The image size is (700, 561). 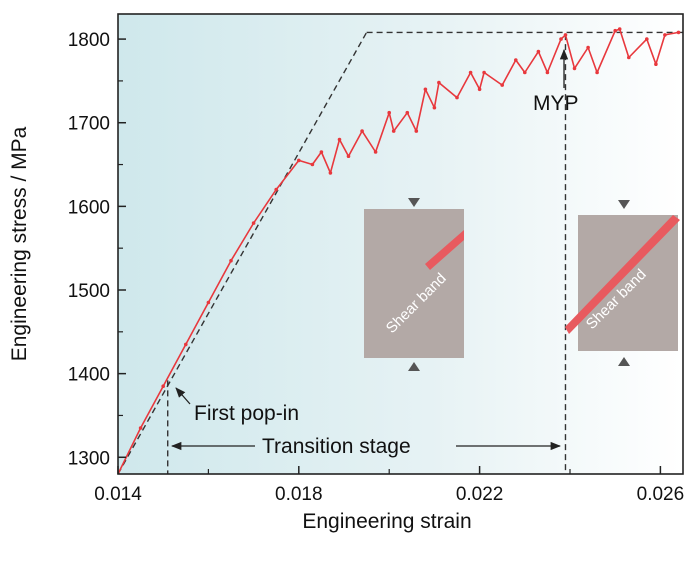 What do you see at coordinates (624, 361) in the screenshot?
I see `inset-right-arrow-bottom` at bounding box center [624, 361].